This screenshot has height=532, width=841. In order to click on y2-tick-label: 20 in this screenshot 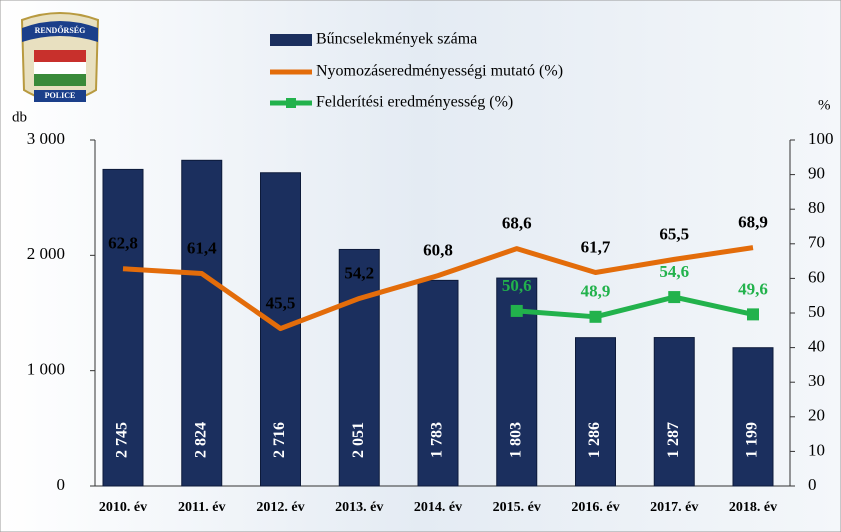, I will do `click(816, 415)`.